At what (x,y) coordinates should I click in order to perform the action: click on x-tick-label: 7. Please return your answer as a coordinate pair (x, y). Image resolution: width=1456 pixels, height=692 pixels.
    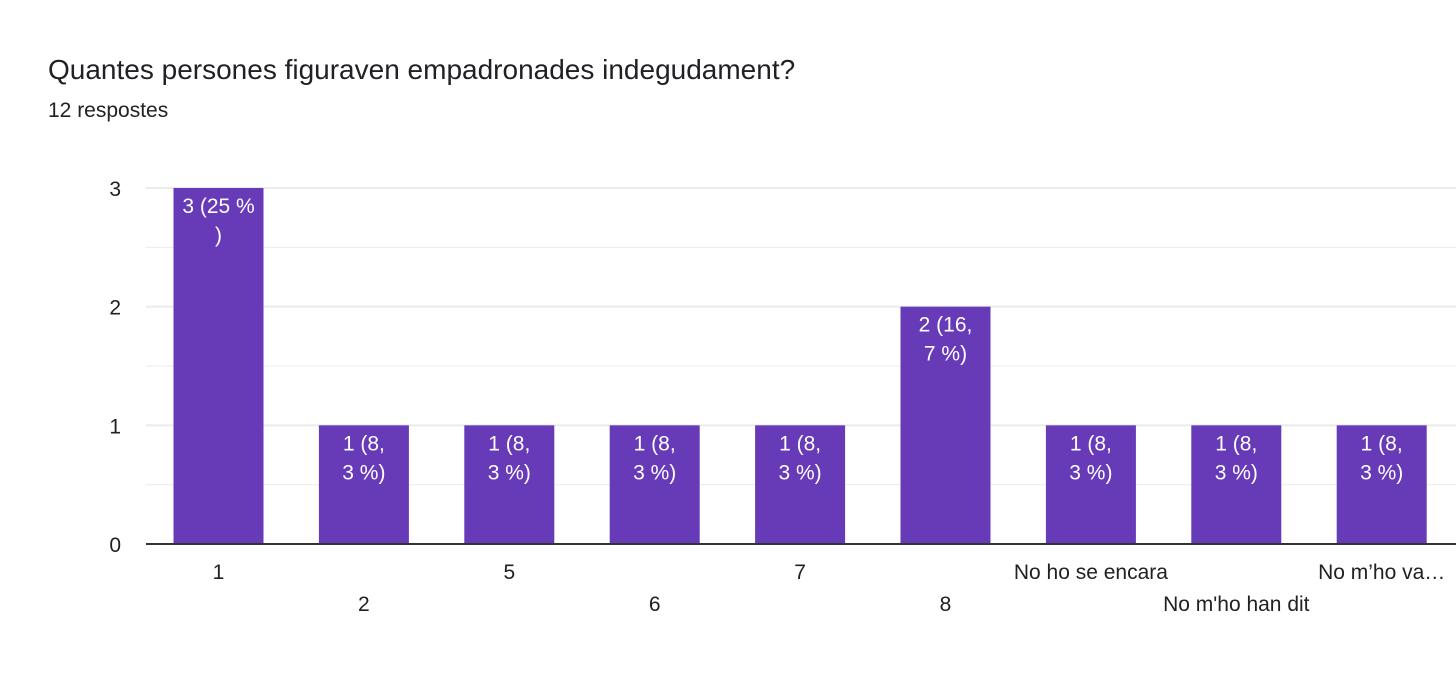
    Looking at the image, I should click on (800, 572).